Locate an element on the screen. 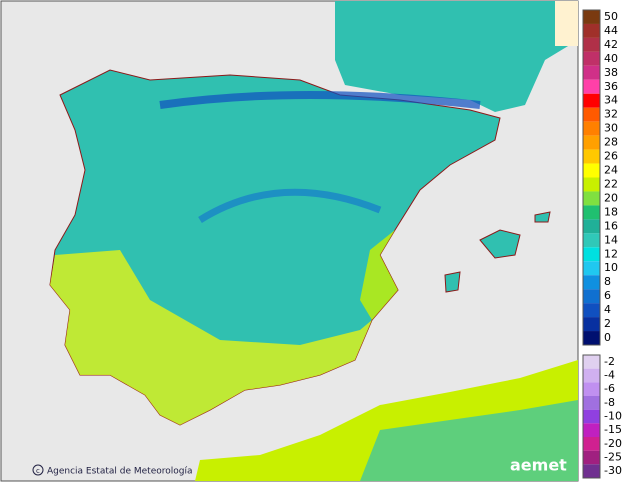 The image size is (630, 504). legend-label: 6 is located at coordinates (607, 295).